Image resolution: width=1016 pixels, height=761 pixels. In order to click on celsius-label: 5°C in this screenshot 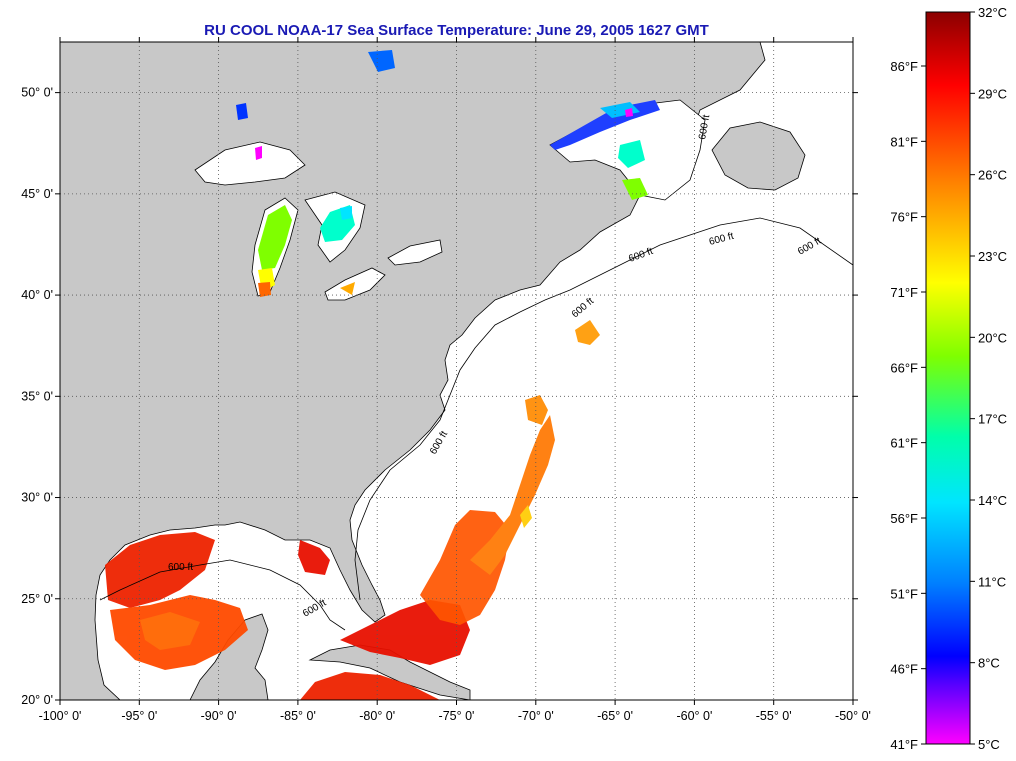, I will do `click(989, 744)`.